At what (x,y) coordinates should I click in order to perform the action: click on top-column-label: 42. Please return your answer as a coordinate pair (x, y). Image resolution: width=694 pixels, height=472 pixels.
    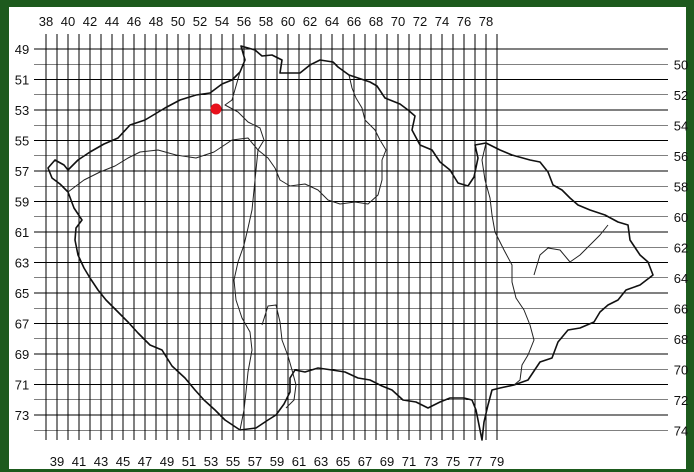
    Looking at the image, I should click on (90, 21).